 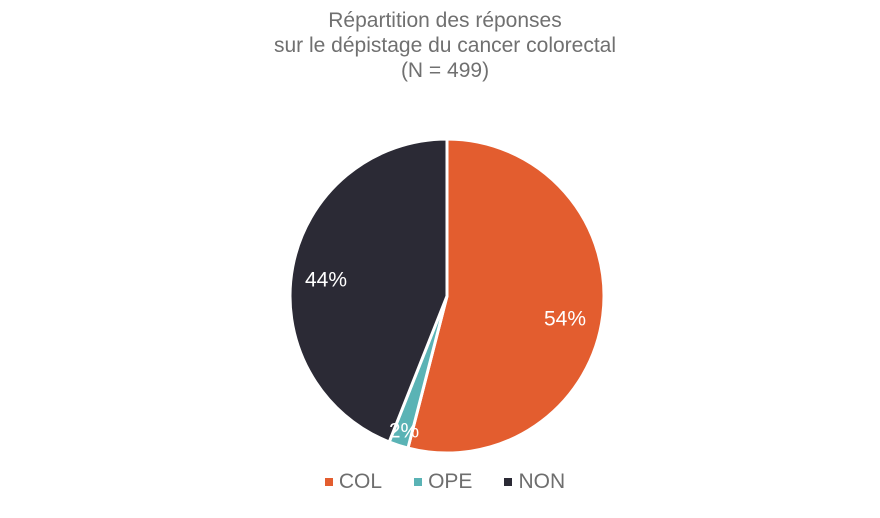 What do you see at coordinates (328, 482) in the screenshot?
I see `legend-swatch-col` at bounding box center [328, 482].